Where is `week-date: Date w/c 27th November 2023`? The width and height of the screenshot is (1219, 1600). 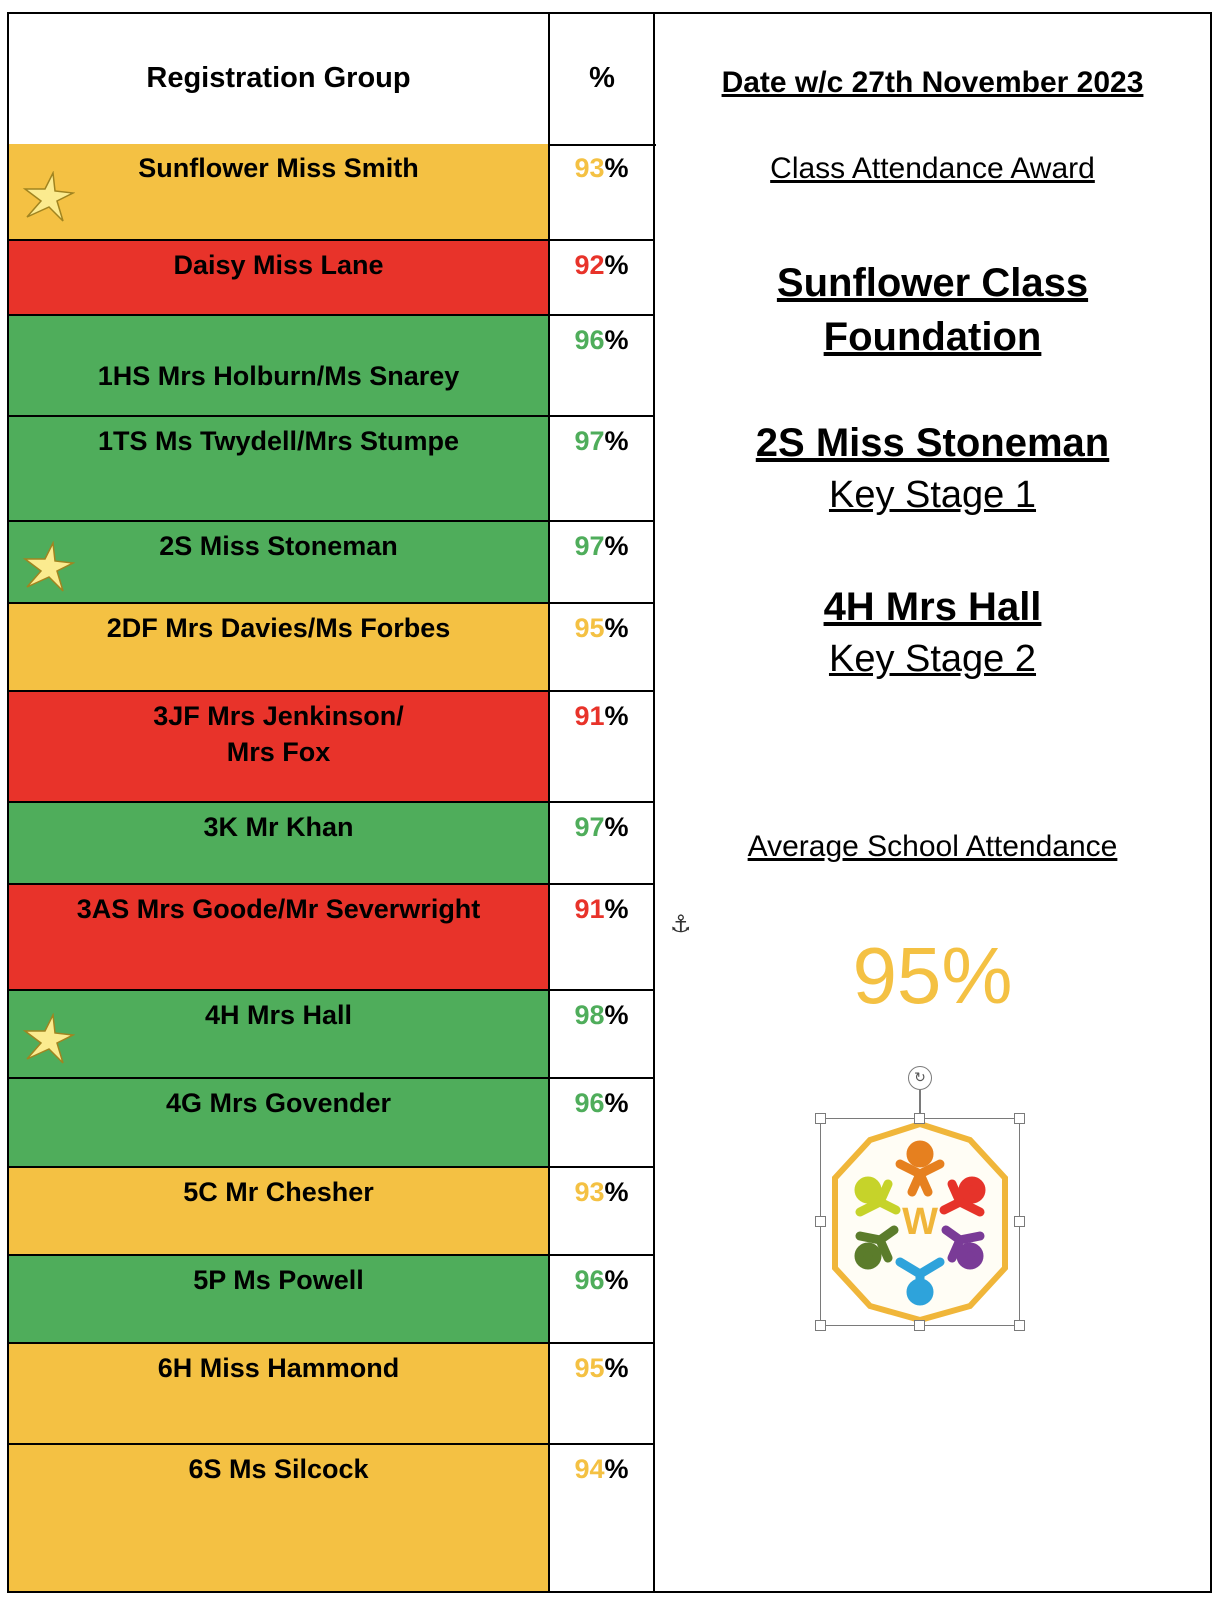 week-date: Date w/c 27th November 2023 is located at coordinates (932, 82).